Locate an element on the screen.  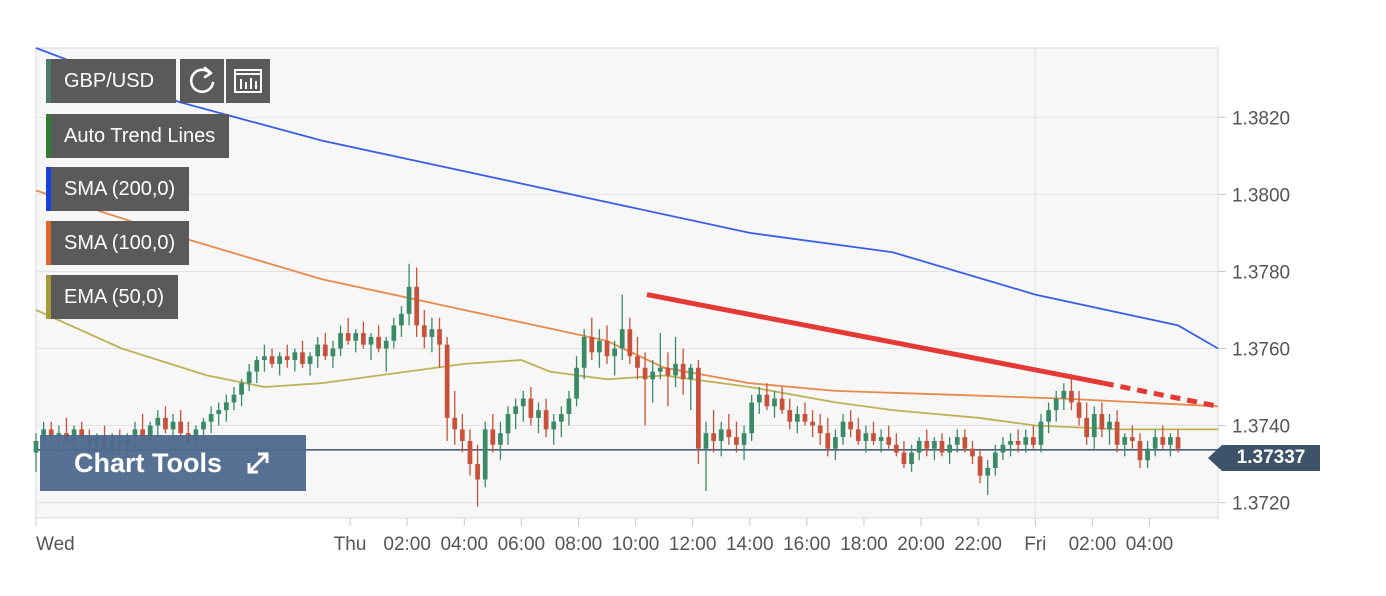
x-tick-label: 14:00 is located at coordinates (750, 544).